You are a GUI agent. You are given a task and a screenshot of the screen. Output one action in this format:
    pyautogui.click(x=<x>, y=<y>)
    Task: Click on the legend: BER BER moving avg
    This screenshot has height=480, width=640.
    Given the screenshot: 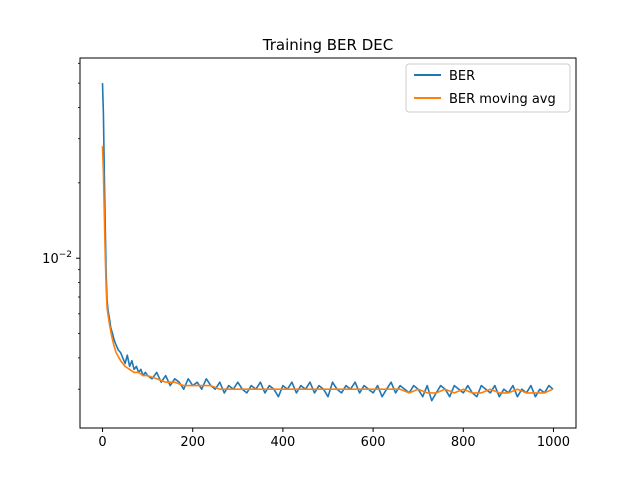 What is the action you would take?
    pyautogui.click(x=488, y=88)
    